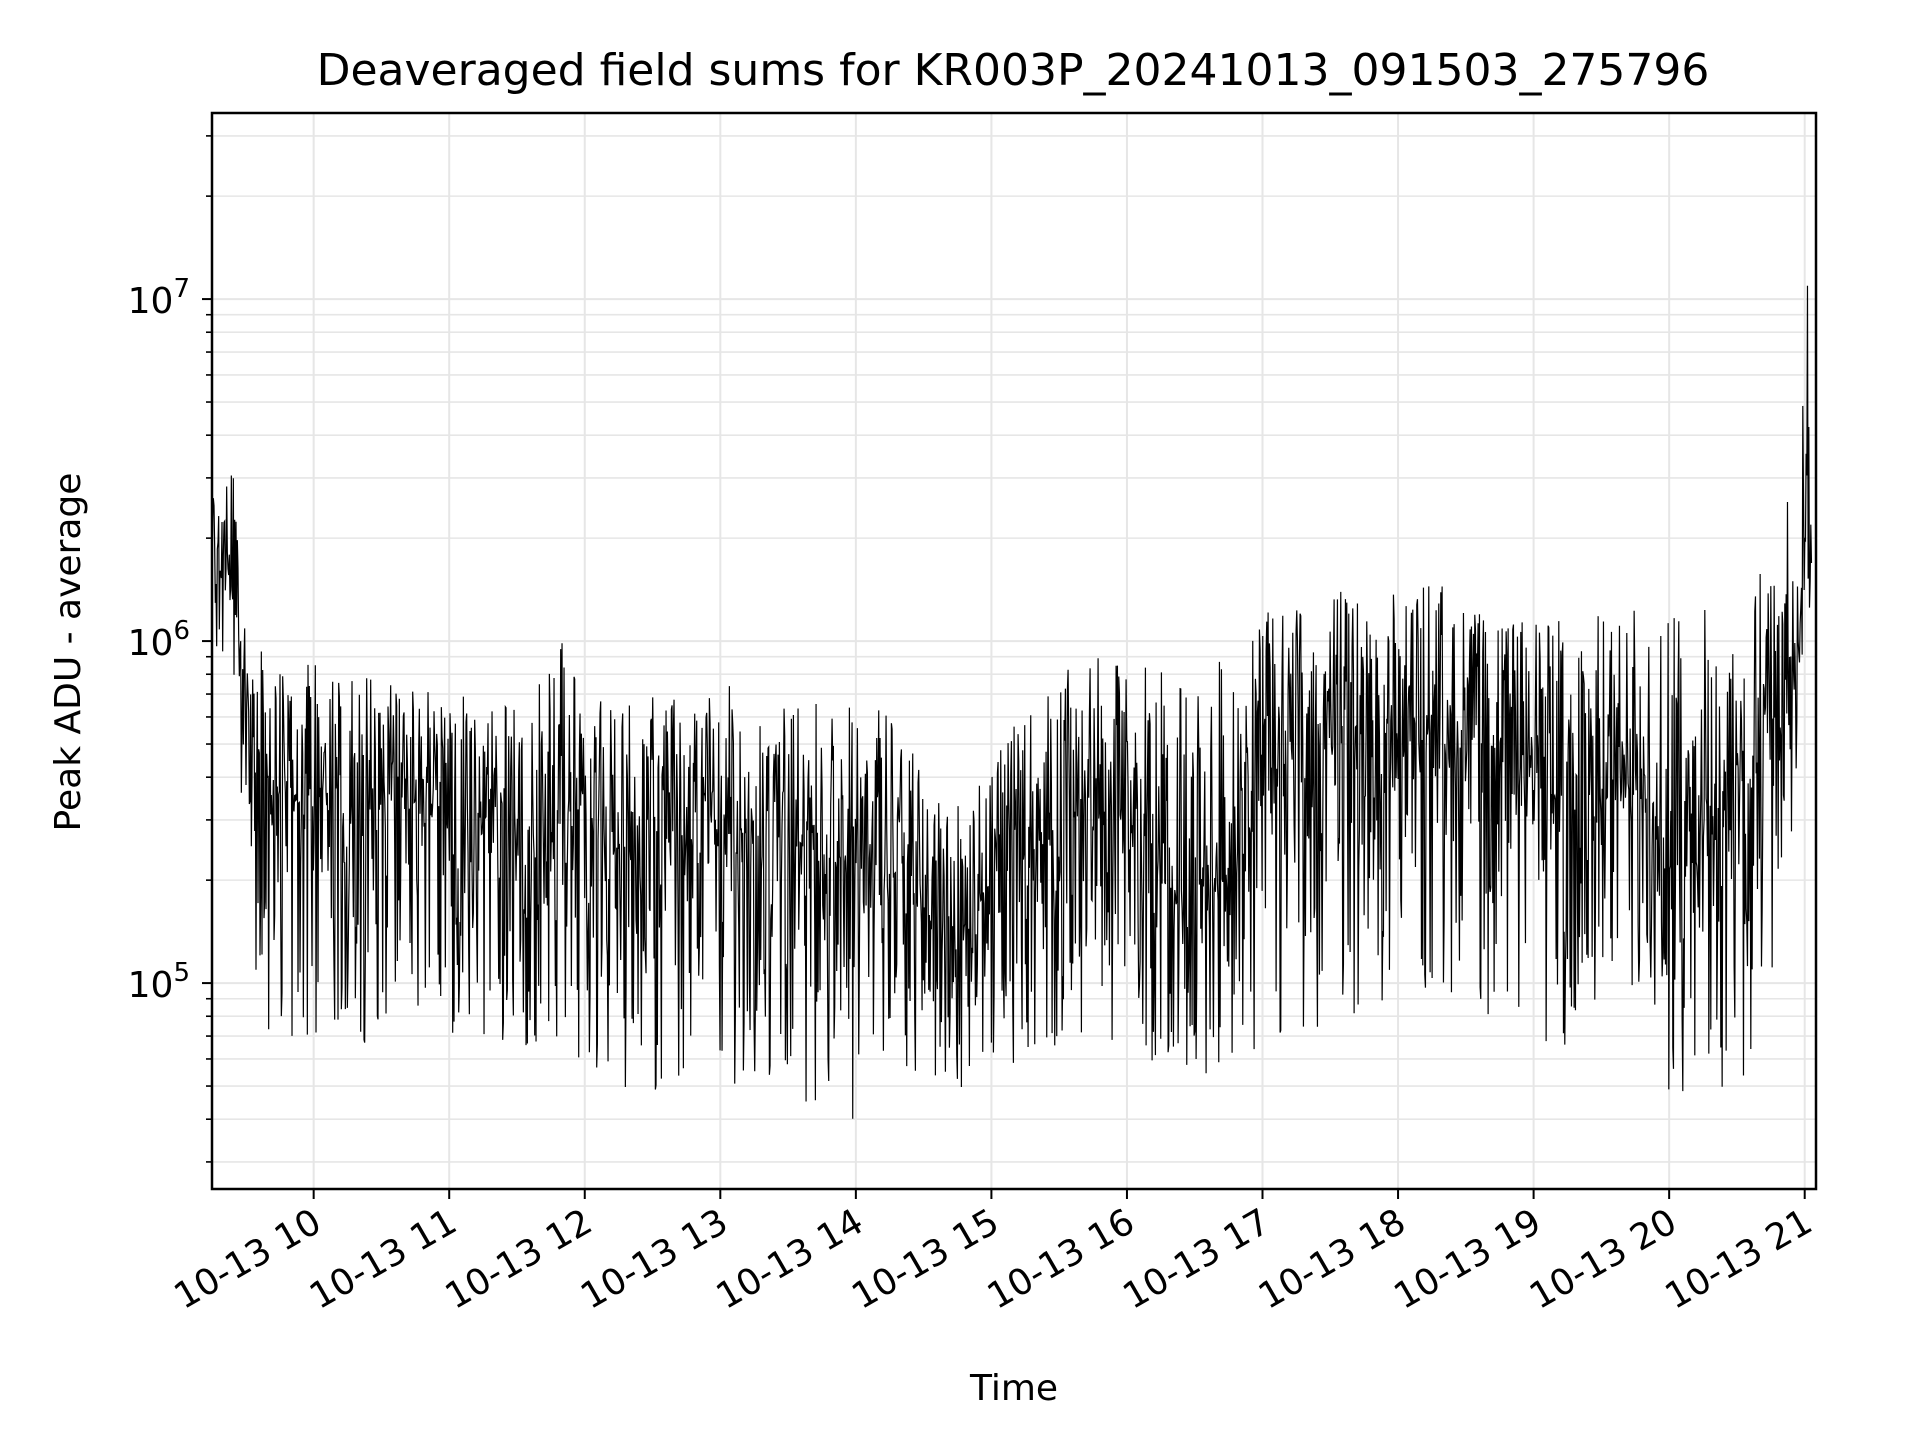 This screenshot has width=1920, height=1440. Describe the element at coordinates (159, 982) in the screenshot. I see `y-tick-label: 10⁵` at that location.